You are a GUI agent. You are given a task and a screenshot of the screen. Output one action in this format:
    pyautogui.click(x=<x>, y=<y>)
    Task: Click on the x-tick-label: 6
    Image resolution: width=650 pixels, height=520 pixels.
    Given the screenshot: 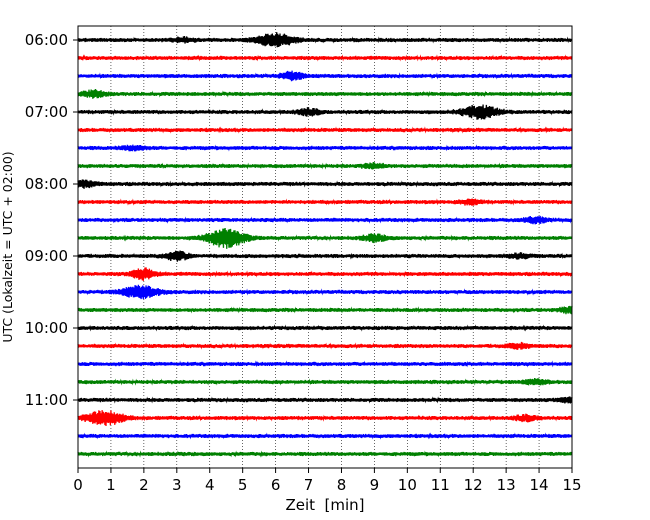 What is the action you would take?
    pyautogui.click(x=276, y=485)
    